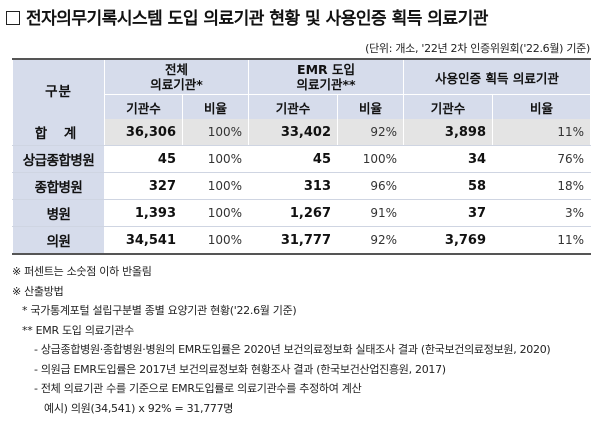  I want to click on header-group-total-line1: 전체, so click(177, 69).